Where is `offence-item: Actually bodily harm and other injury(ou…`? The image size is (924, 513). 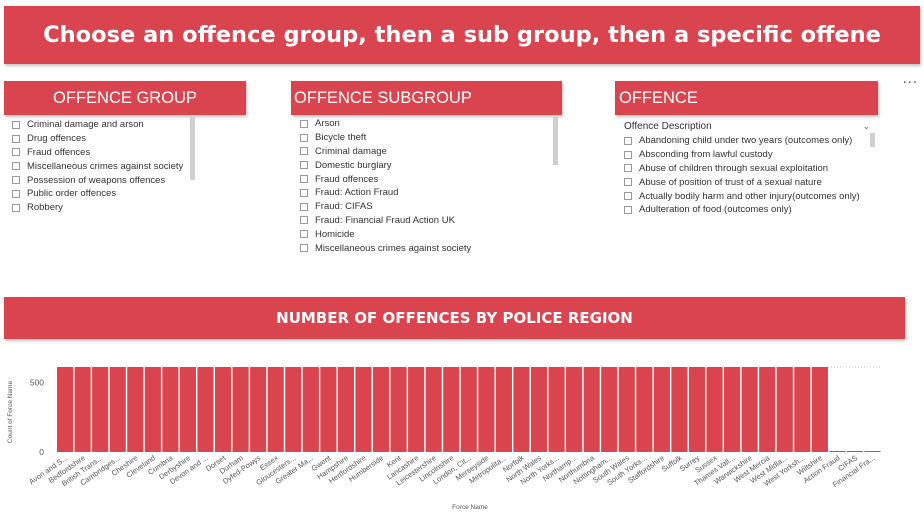 offence-item: Actually bodily harm and other injury(ou… is located at coordinates (747, 196).